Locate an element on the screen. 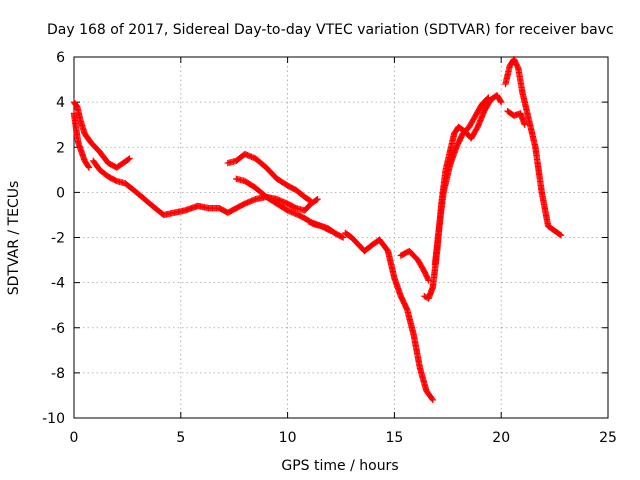 This screenshot has height=480, width=640. y-tick-label: -10 is located at coordinates (53, 419).